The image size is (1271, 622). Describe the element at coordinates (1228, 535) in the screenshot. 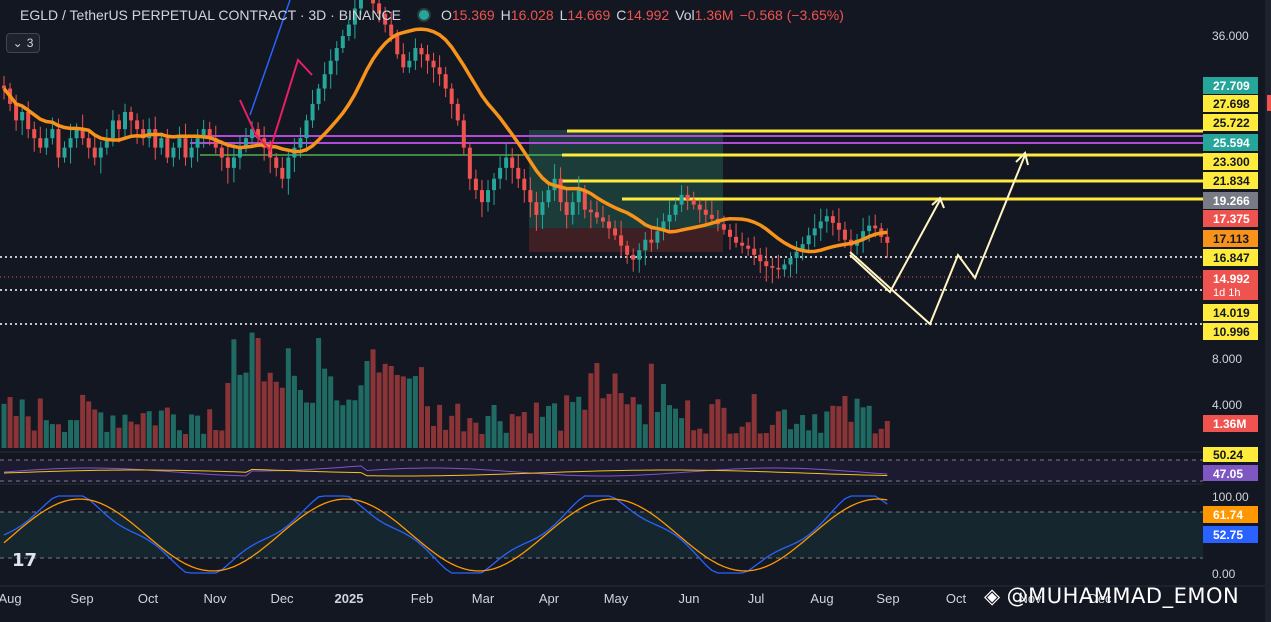

I see `stoch-k-value: 52.75` at that location.